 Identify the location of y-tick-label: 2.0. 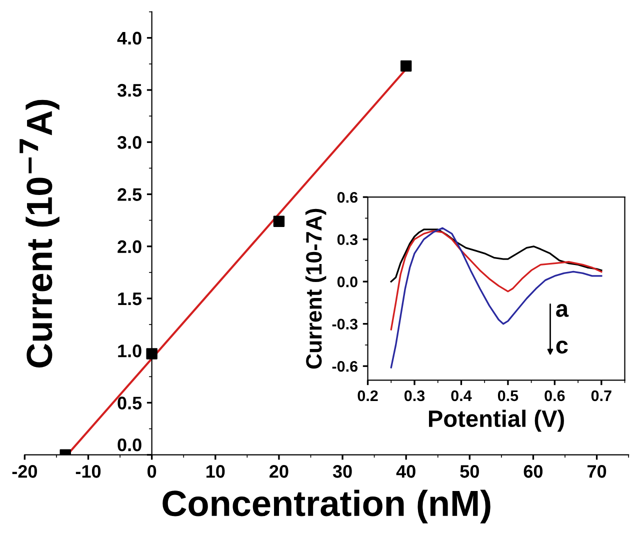
(130, 247).